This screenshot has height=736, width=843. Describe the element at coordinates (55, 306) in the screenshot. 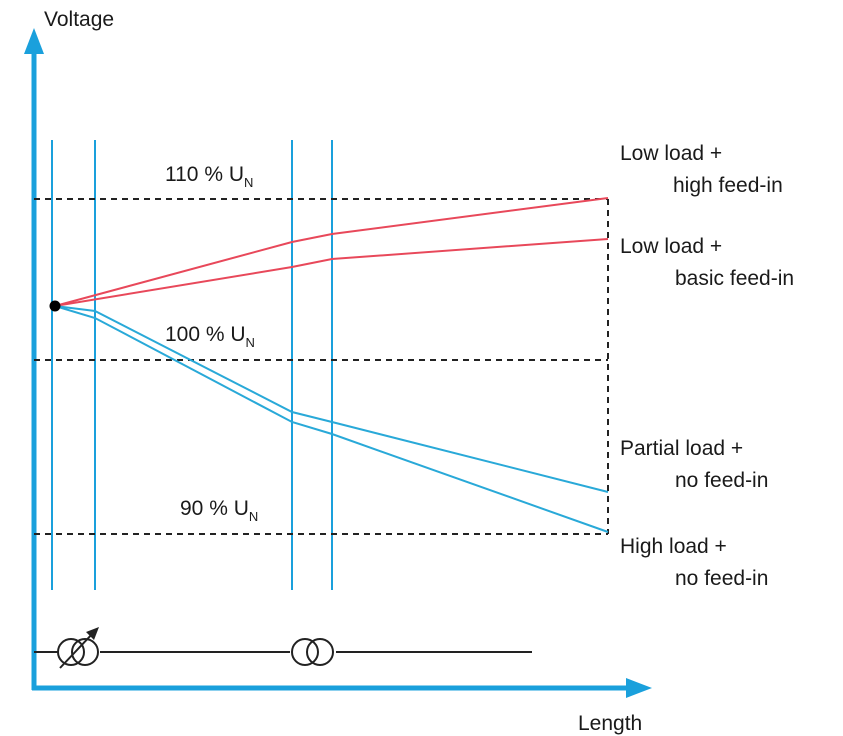

I see `source-node` at that location.